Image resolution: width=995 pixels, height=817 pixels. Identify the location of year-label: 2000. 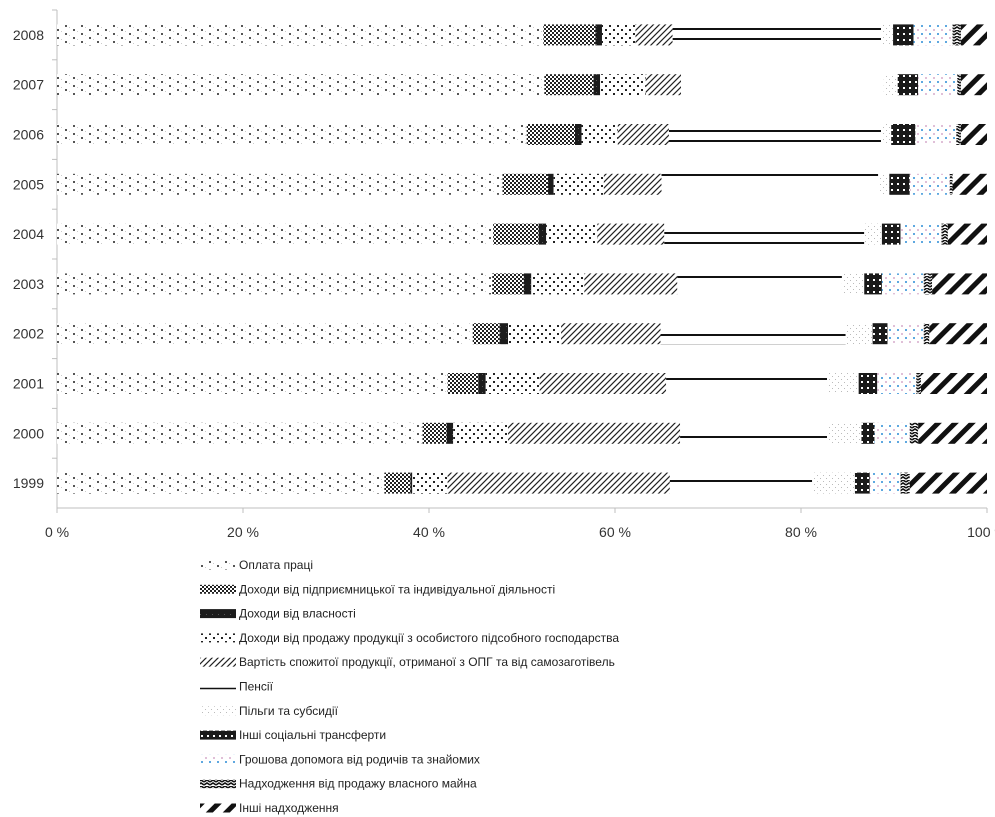
(28, 433).